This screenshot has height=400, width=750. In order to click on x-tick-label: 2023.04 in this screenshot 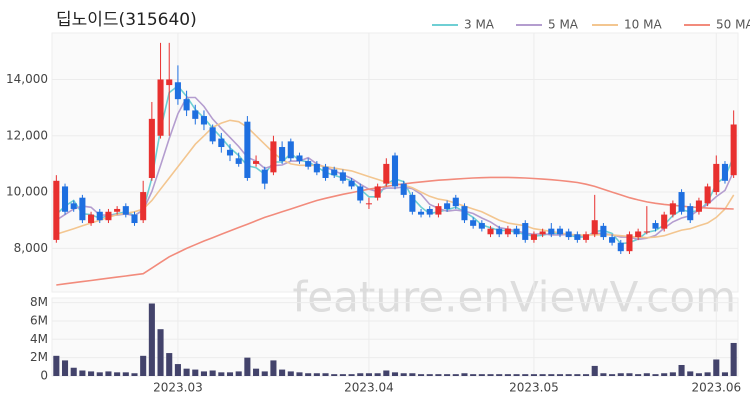, I will do `click(369, 388)`.